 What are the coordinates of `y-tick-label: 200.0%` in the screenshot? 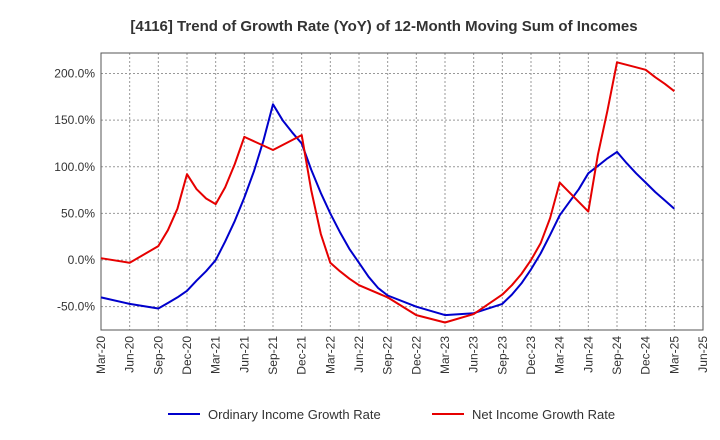 It's located at (74, 74).